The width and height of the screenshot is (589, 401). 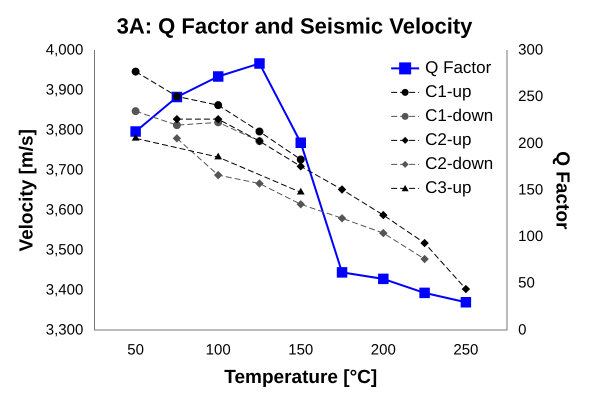 I want to click on x-tick-label: 50, so click(x=135, y=349).